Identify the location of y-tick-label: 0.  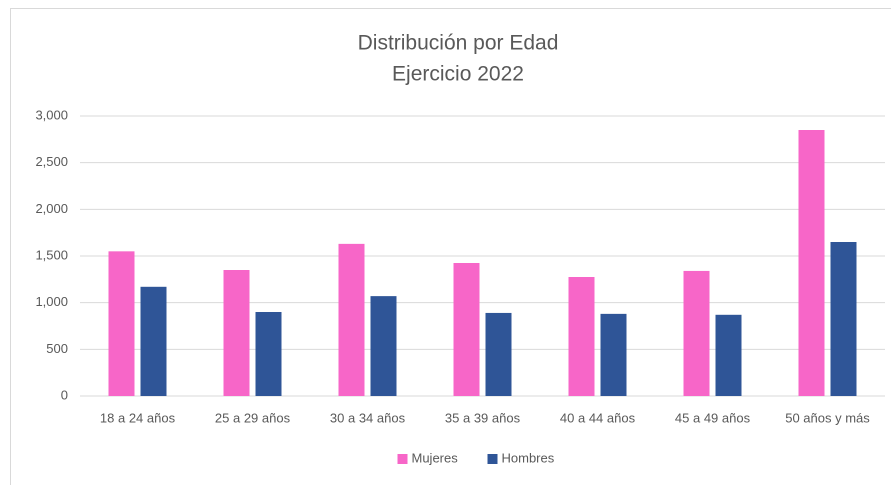
(64, 394).